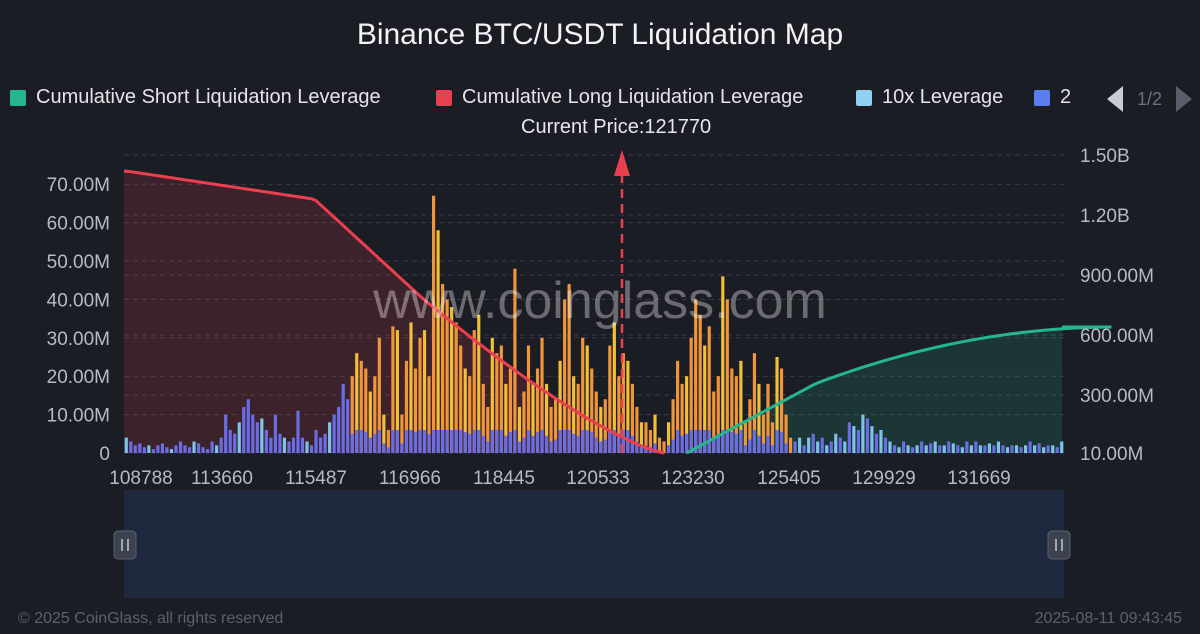 Image resolution: width=1200 pixels, height=634 pixels. I want to click on x-tick-label: 123230, so click(692, 478).